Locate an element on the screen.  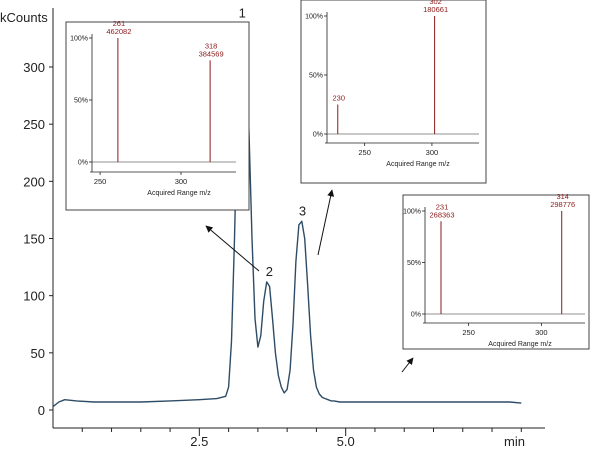
peak-annotation-2: 2 is located at coordinates (269, 271).